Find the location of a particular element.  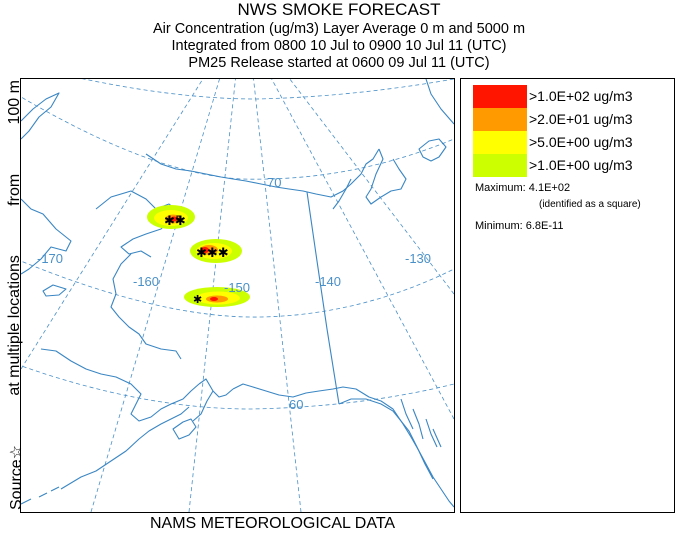

legend-label-gt-1e00: >1.0E+00 ug/m3 is located at coordinates (581, 165).